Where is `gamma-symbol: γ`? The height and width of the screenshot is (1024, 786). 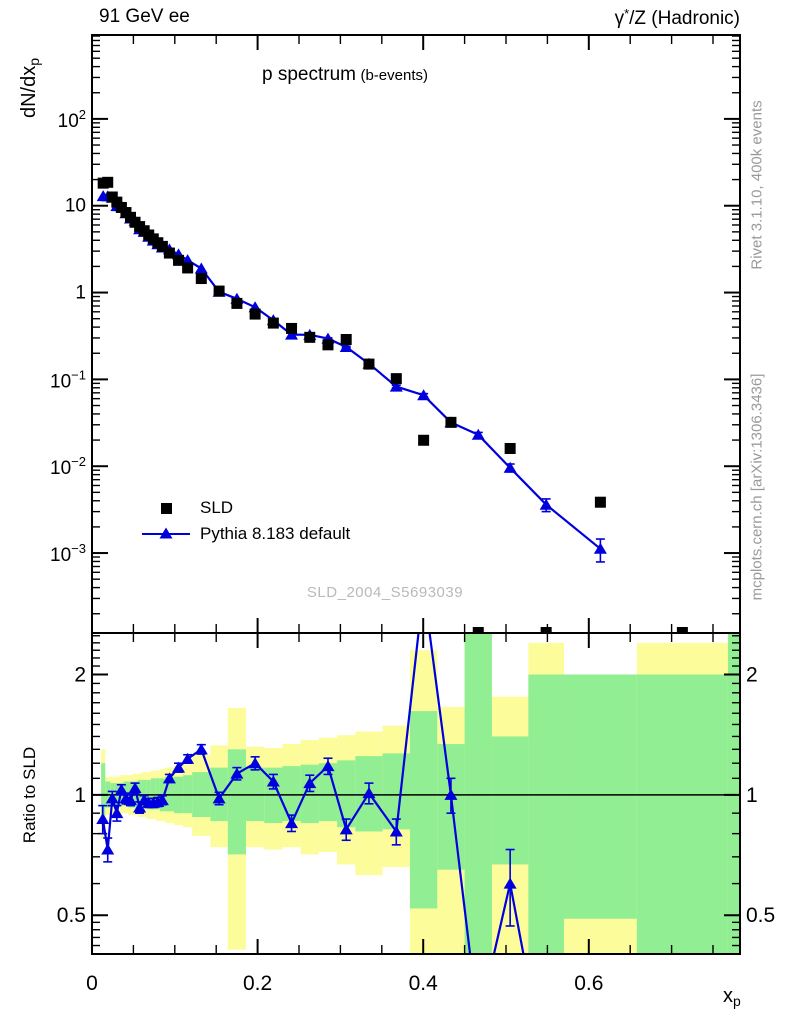
gamma-symbol: γ is located at coordinates (619, 18).